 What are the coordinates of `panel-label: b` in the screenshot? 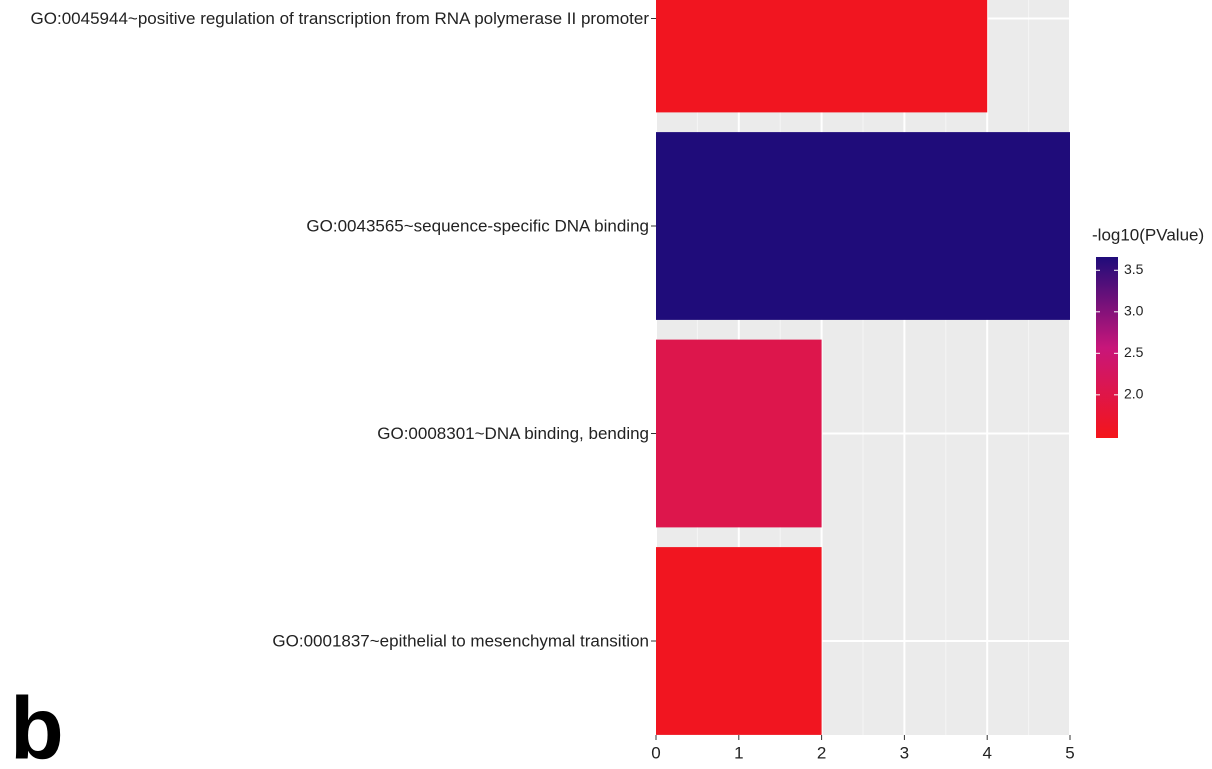 It's located at (37, 723).